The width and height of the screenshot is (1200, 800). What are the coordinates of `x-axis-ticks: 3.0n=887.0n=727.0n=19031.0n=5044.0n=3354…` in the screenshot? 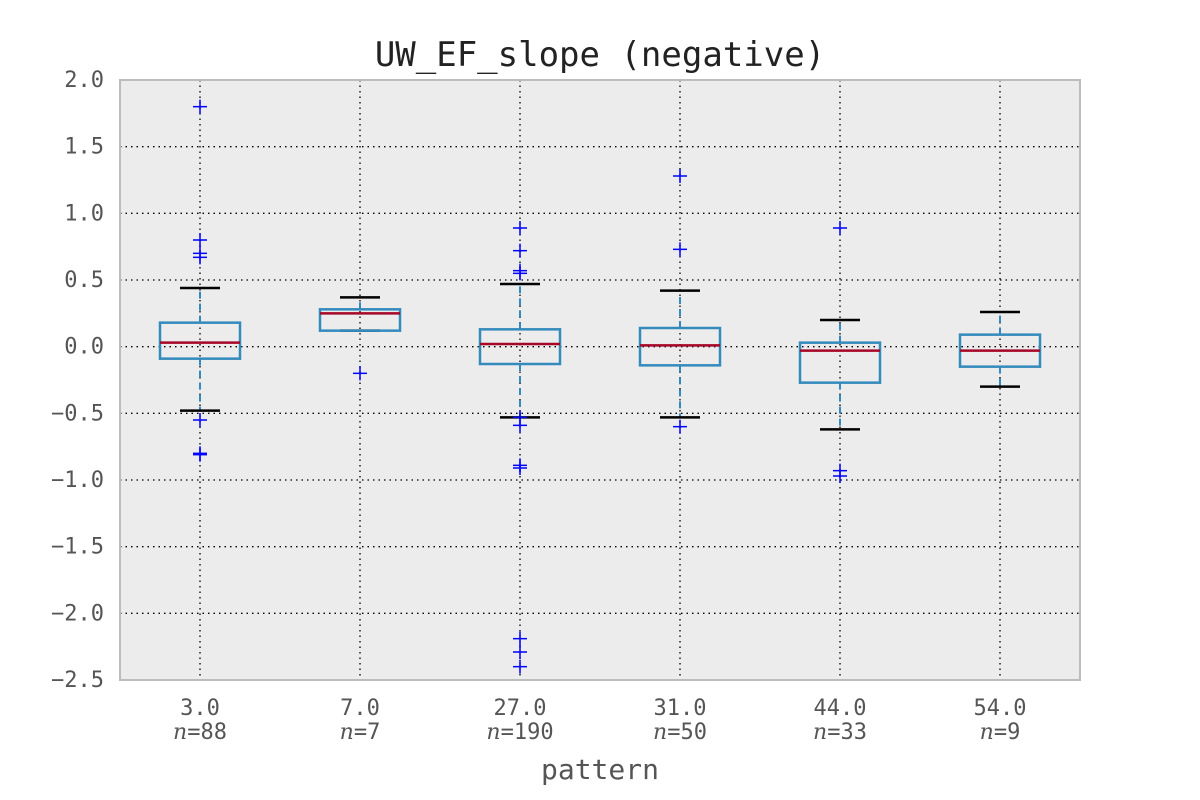 It's located at (599, 720).